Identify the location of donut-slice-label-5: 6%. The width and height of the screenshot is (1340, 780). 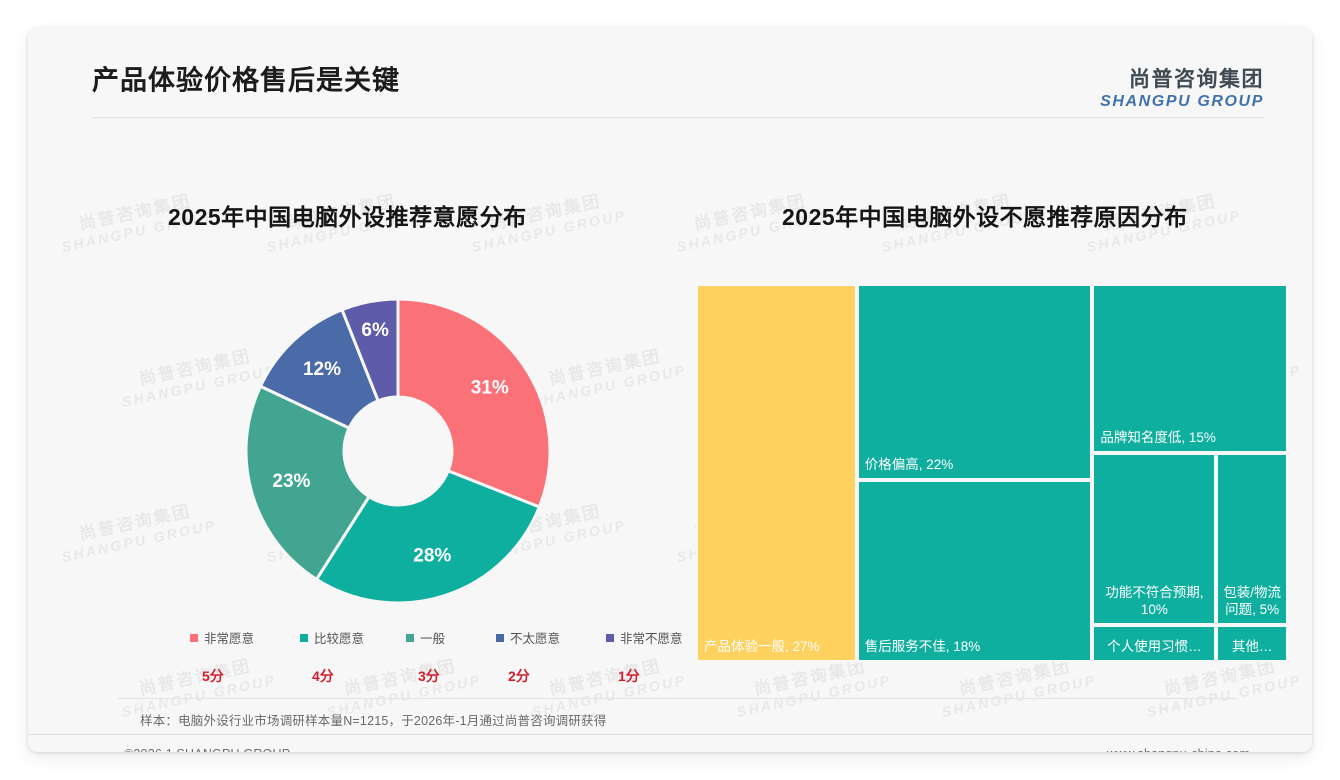
(375, 330).